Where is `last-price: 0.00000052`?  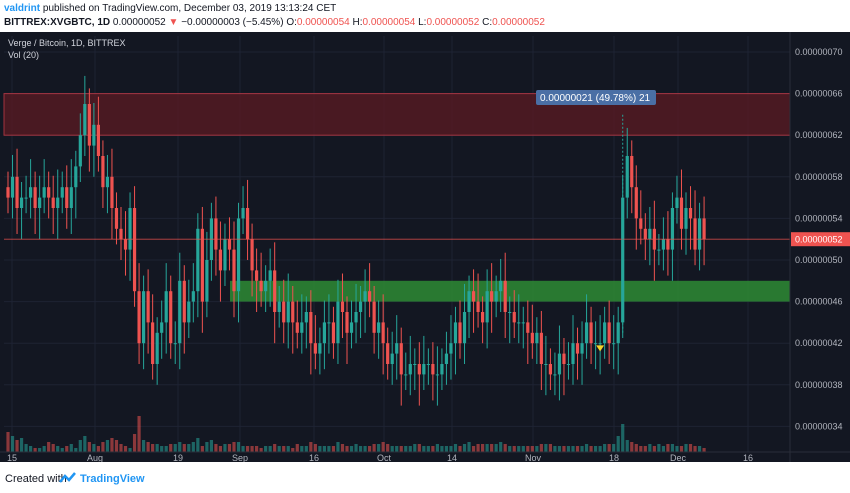 last-price: 0.00000052 is located at coordinates (139, 22).